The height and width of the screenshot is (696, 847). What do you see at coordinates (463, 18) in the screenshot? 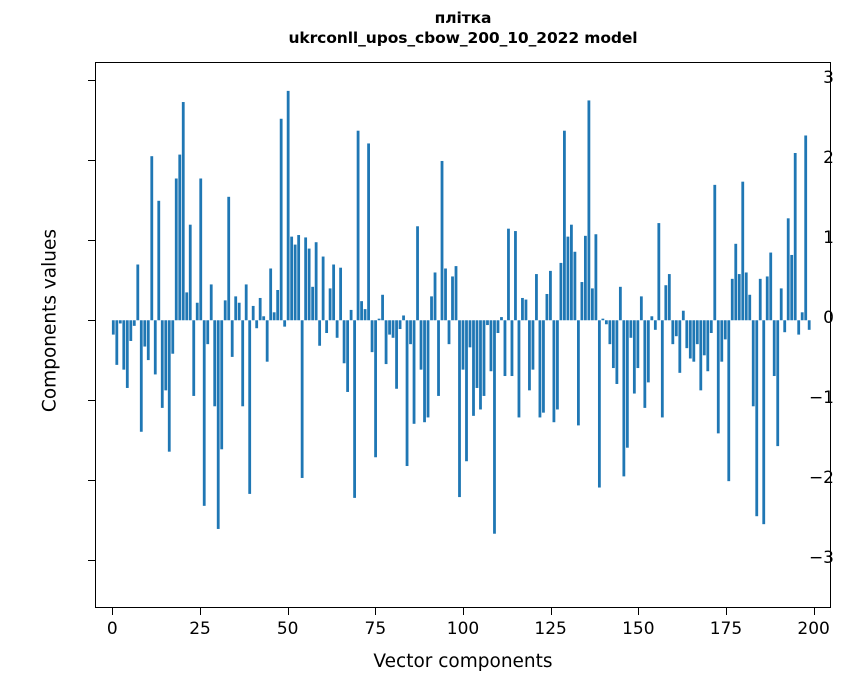
I see `chart-title-line-1: плітка` at bounding box center [463, 18].